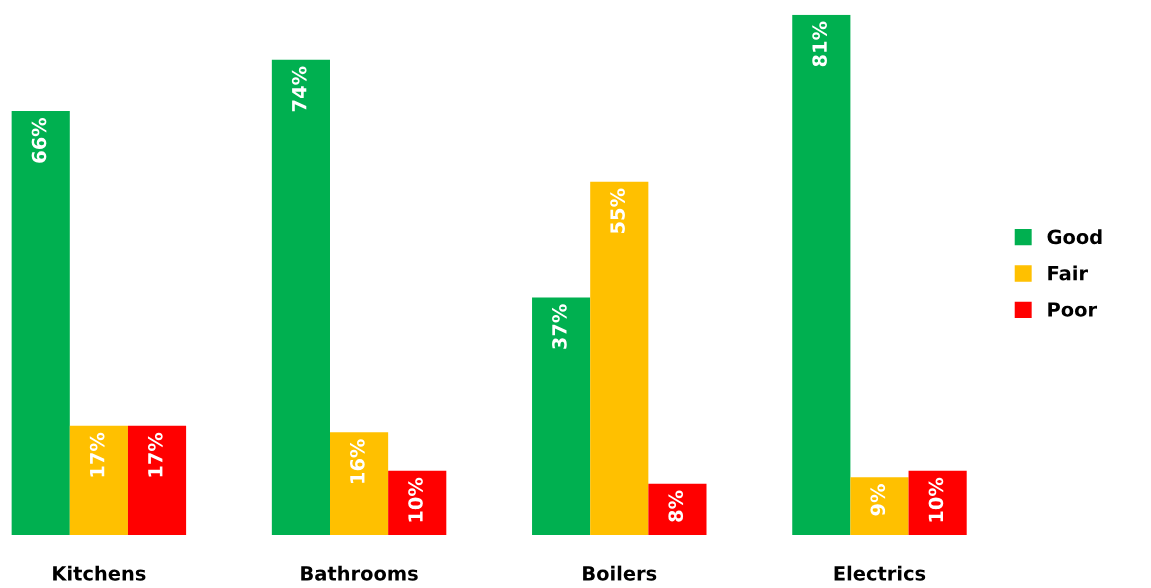 The height and width of the screenshot is (588, 1151). I want to click on x-tick-label: Bathrooms, so click(359, 573).